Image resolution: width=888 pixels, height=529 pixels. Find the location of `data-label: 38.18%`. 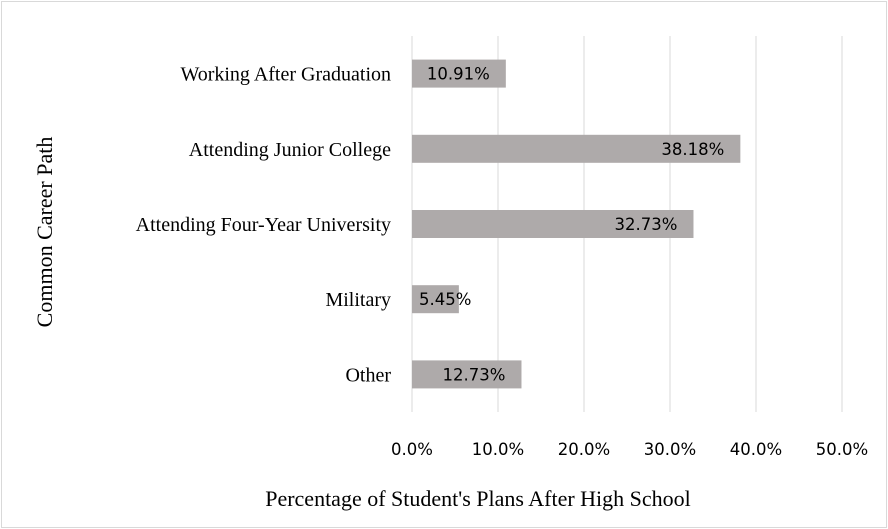

data-label: 38.18% is located at coordinates (692, 149).